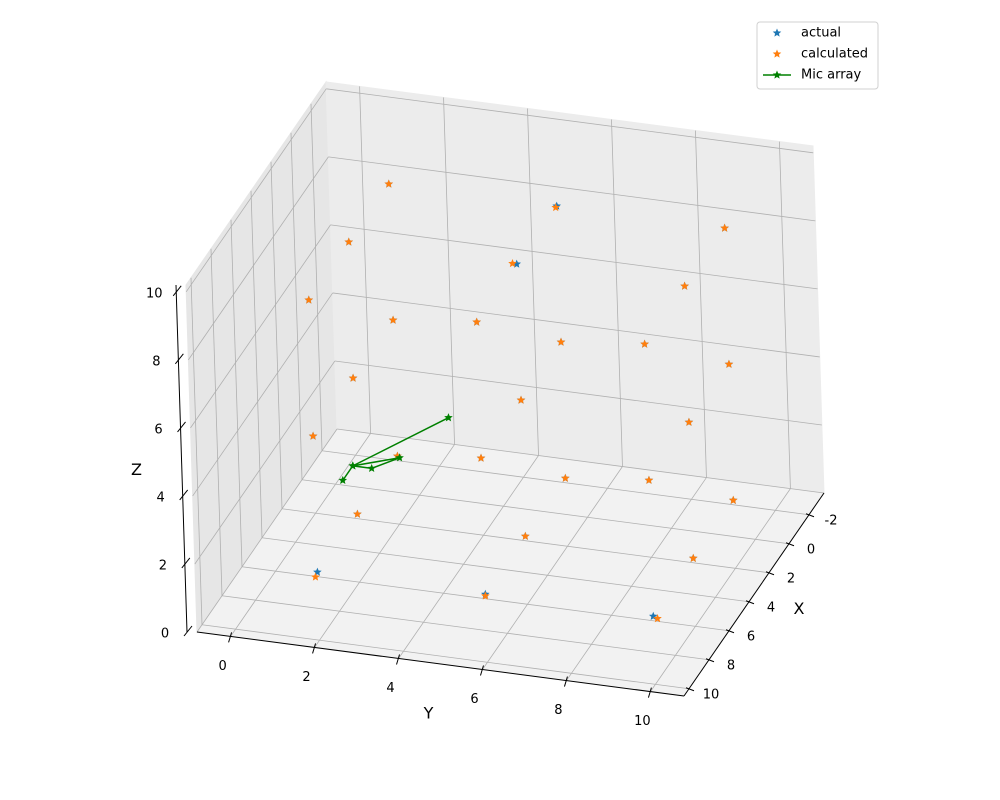  Describe the element at coordinates (771, 607) in the screenshot. I see `x-tick-label: 4` at that location.